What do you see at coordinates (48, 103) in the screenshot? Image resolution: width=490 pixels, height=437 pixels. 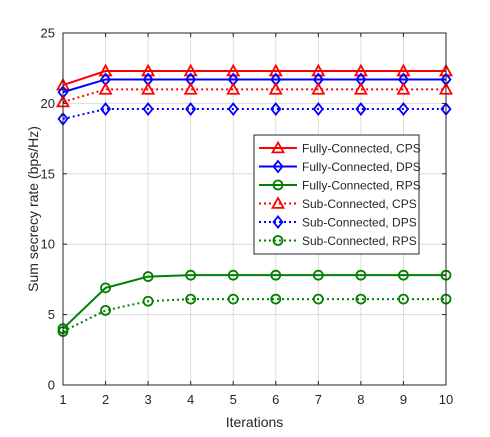 I see `y-tick-label: 20` at bounding box center [48, 103].